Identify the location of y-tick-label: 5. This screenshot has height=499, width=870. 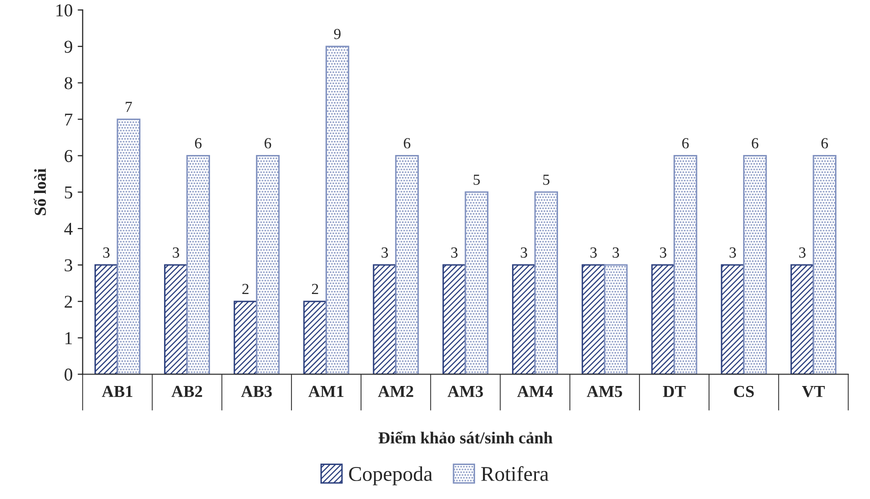
(68, 192).